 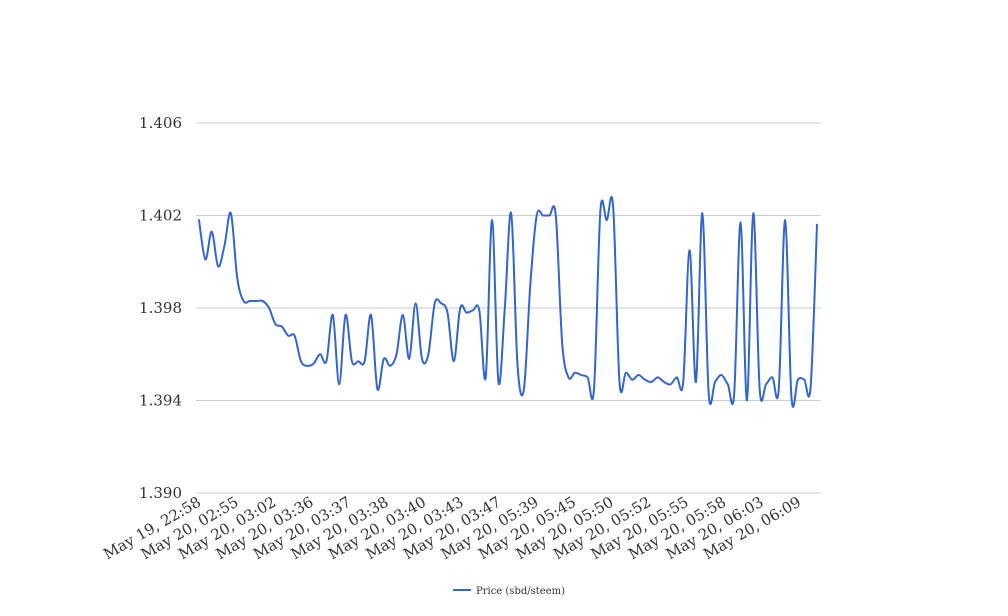 What do you see at coordinates (160, 123) in the screenshot?
I see `y-tick-label: 1.406` at bounding box center [160, 123].